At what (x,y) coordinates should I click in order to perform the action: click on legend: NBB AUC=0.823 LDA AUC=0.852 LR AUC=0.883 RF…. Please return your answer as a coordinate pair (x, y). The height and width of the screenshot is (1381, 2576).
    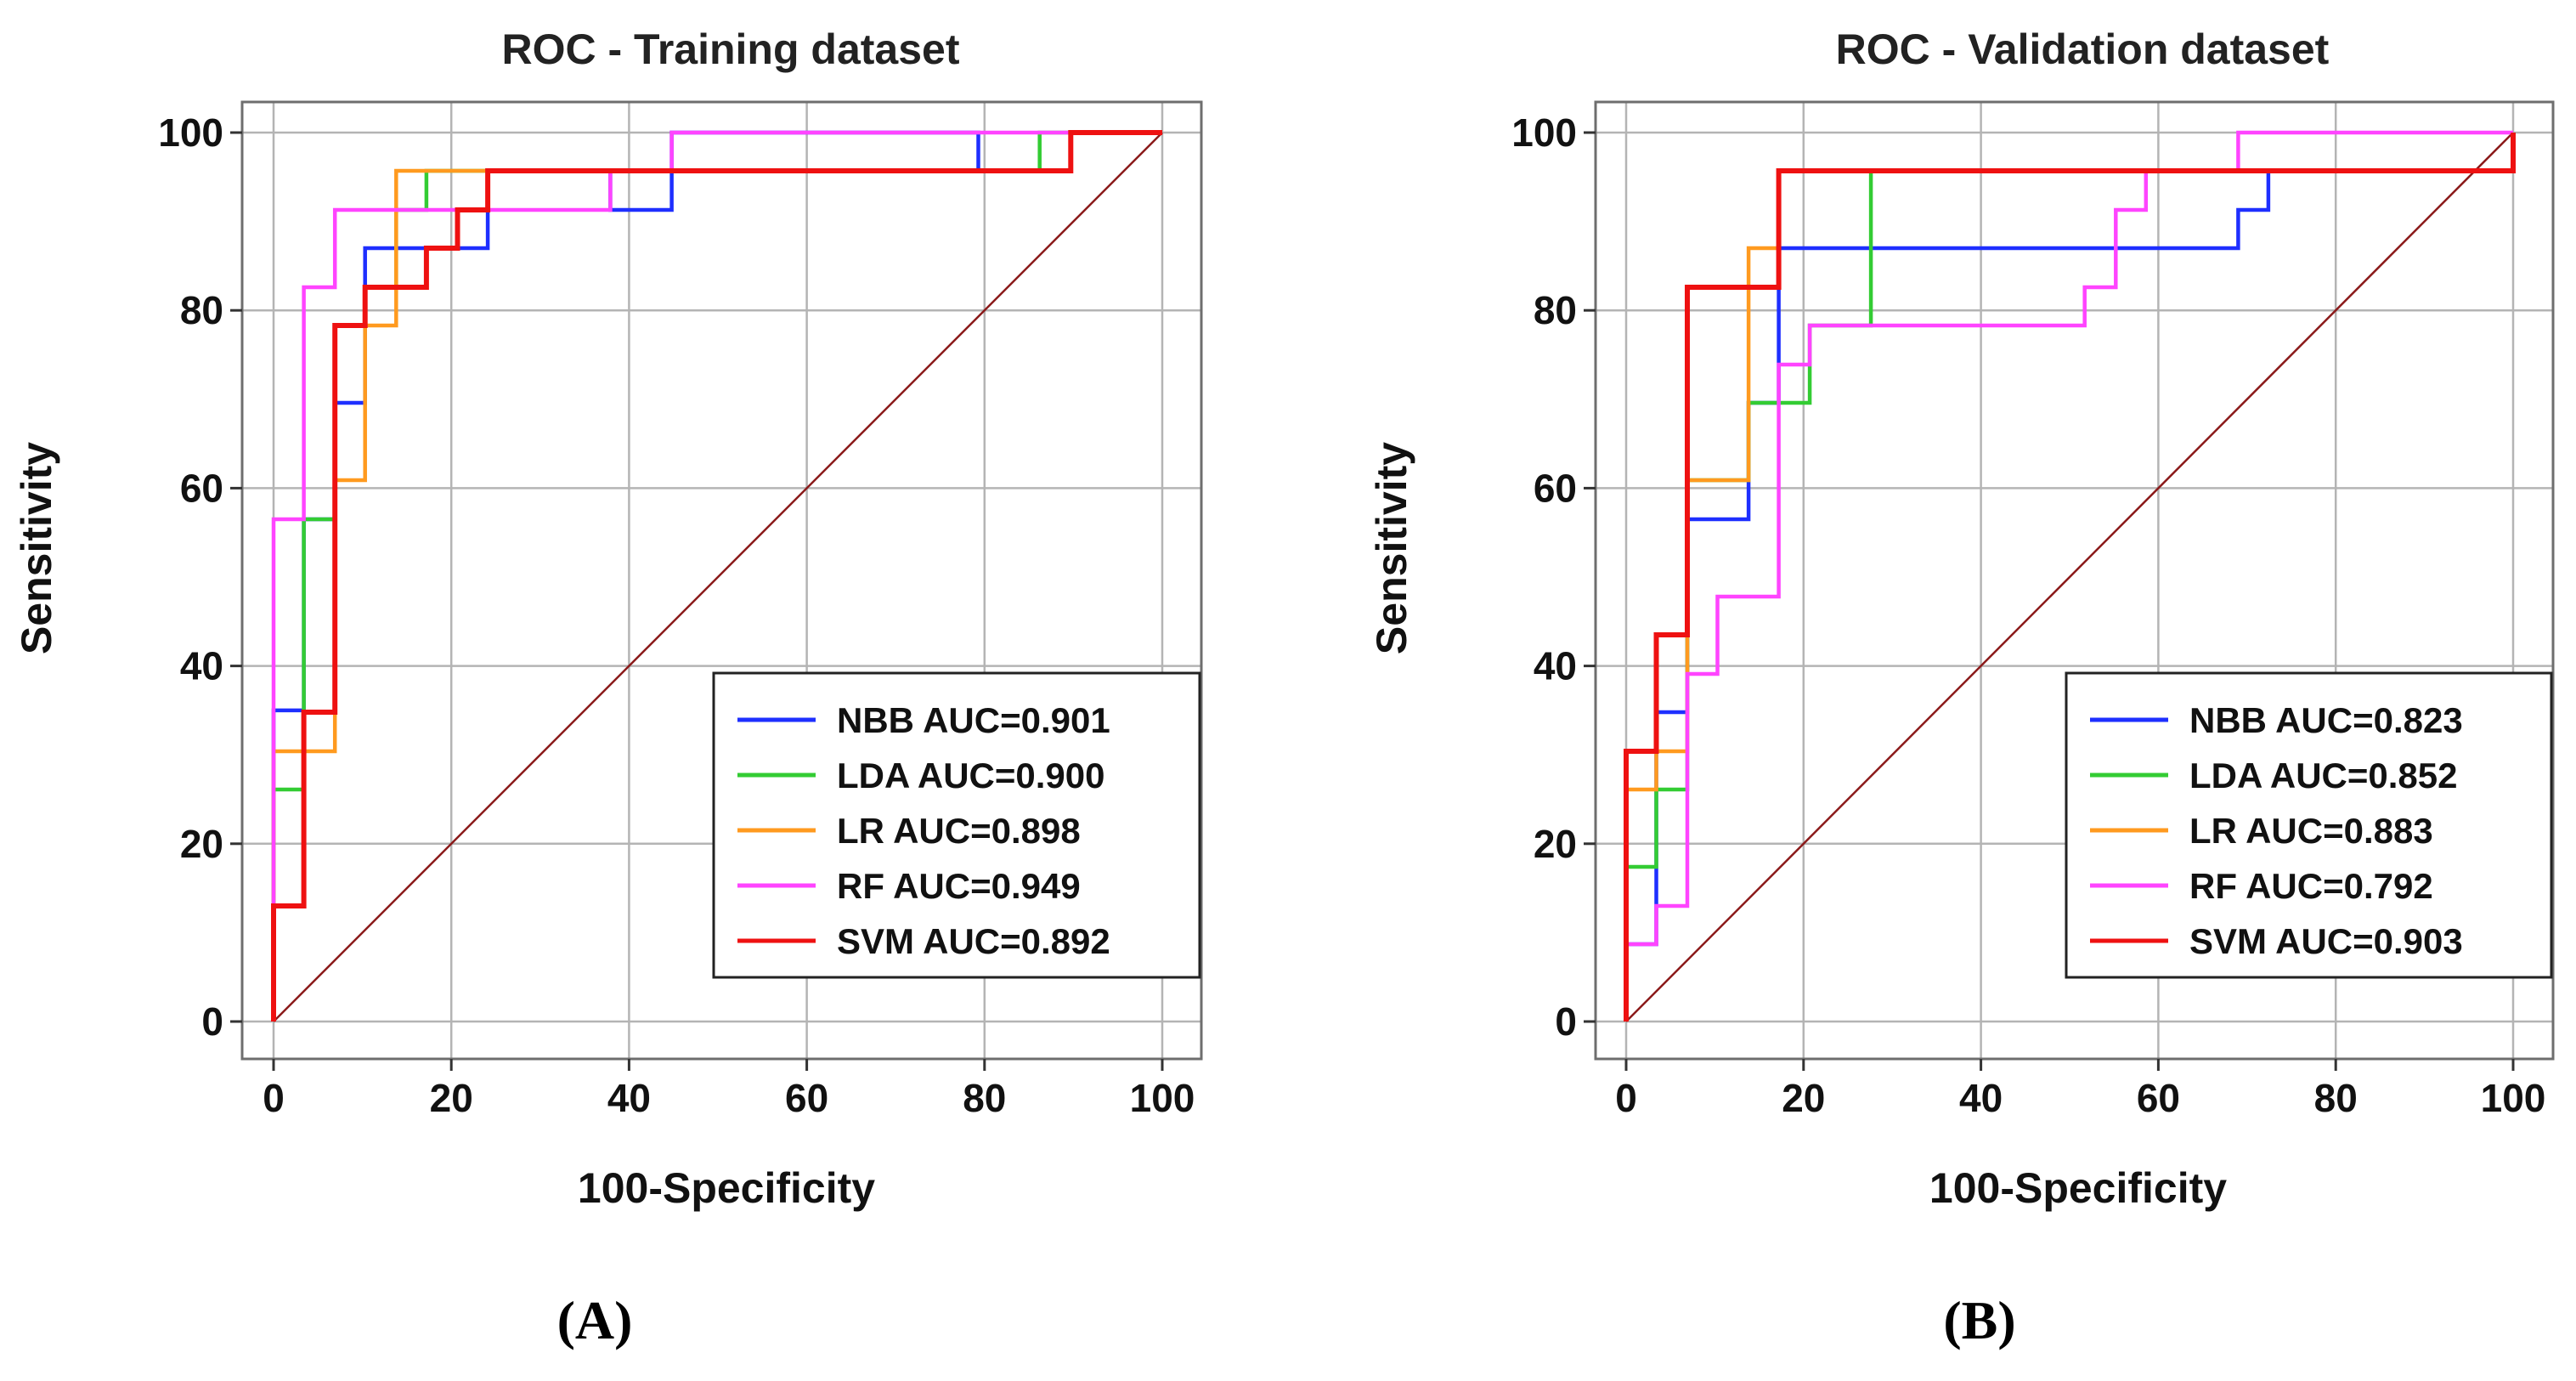
    Looking at the image, I should click on (2309, 825).